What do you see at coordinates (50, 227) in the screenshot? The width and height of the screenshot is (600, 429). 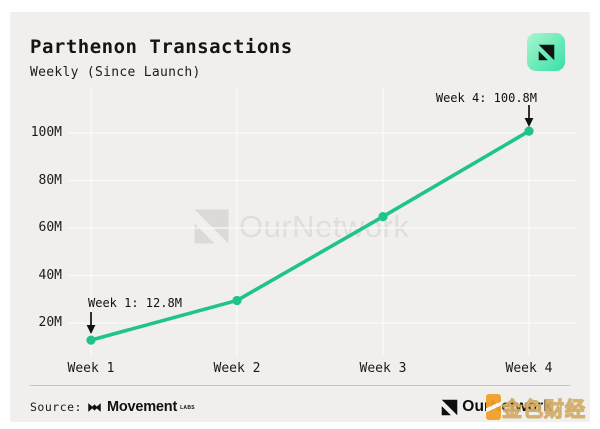 I see `y-tick-label: 60M` at bounding box center [50, 227].